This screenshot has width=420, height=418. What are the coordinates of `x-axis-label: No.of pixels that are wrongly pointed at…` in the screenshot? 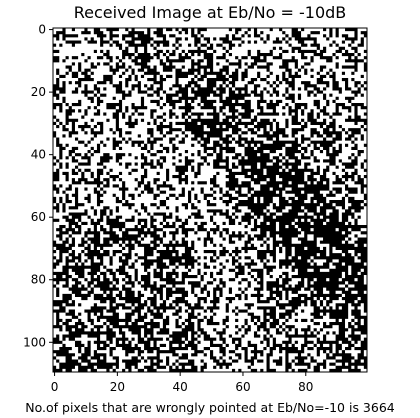 It's located at (210, 407).